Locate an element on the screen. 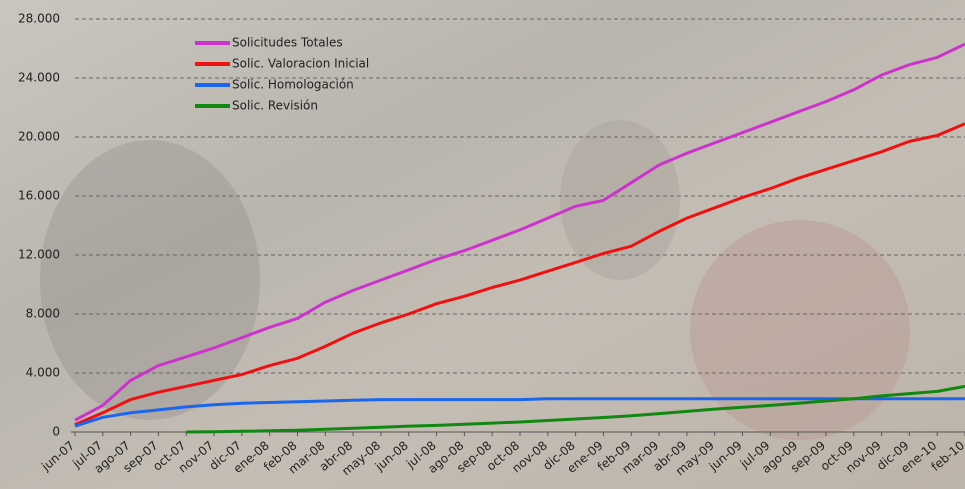  y-tick-label: 0 is located at coordinates (56, 432).